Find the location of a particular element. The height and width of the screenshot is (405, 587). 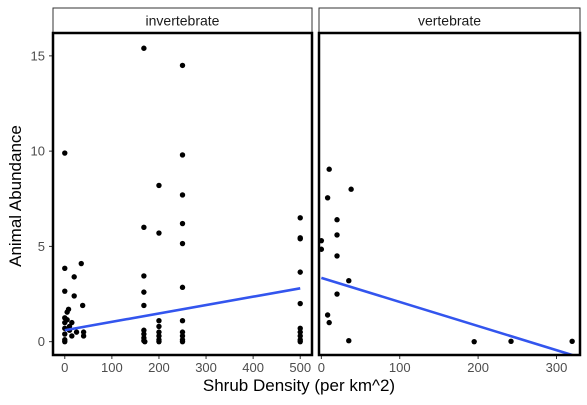

y-tick-label: 5 is located at coordinates (41, 246).